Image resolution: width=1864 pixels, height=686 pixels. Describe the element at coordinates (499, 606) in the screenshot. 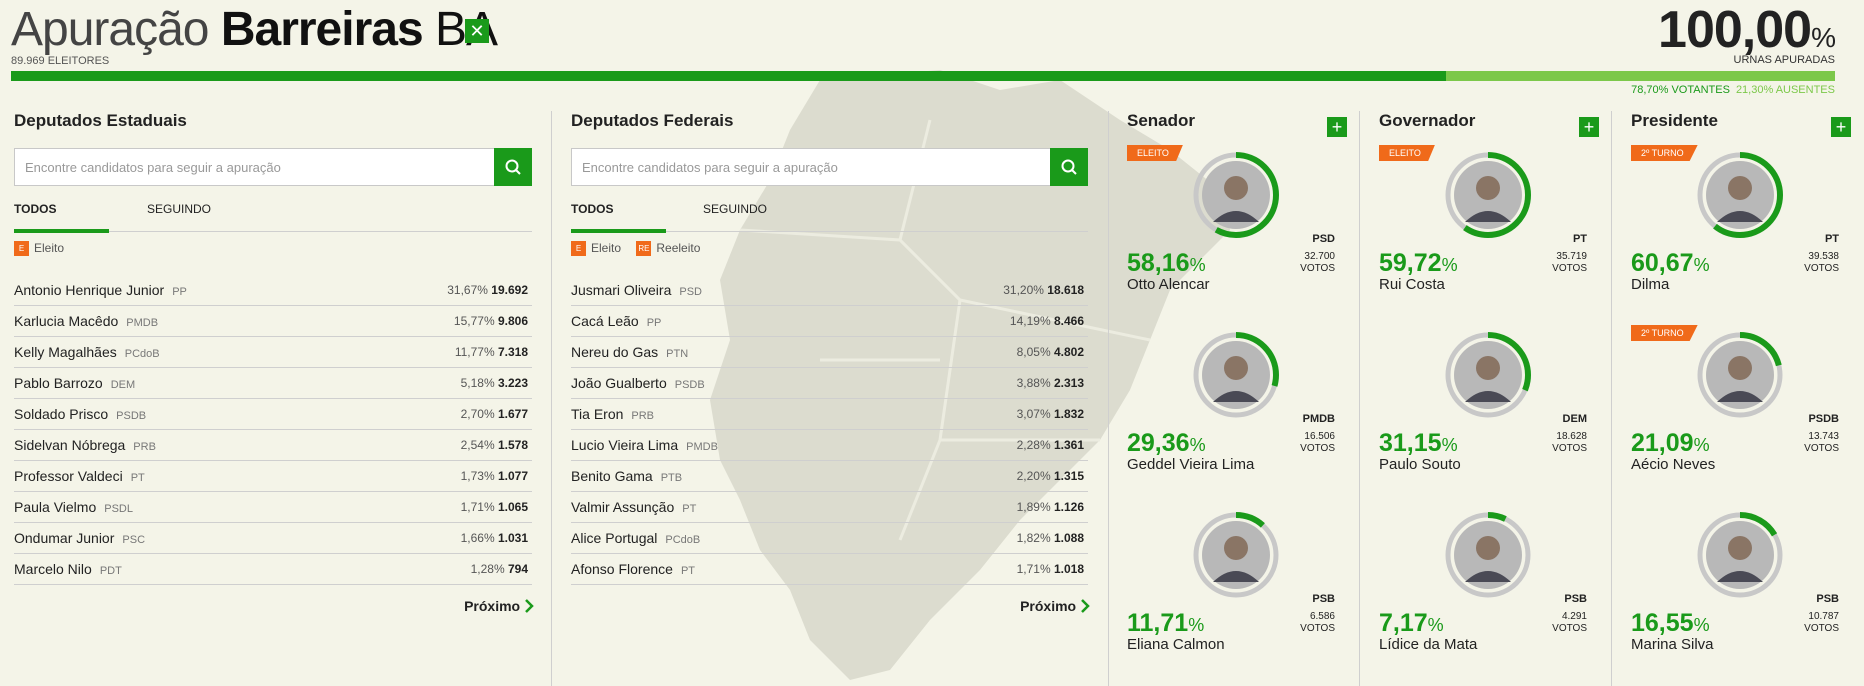

I see `estaduais-next-button: Próximo` at that location.